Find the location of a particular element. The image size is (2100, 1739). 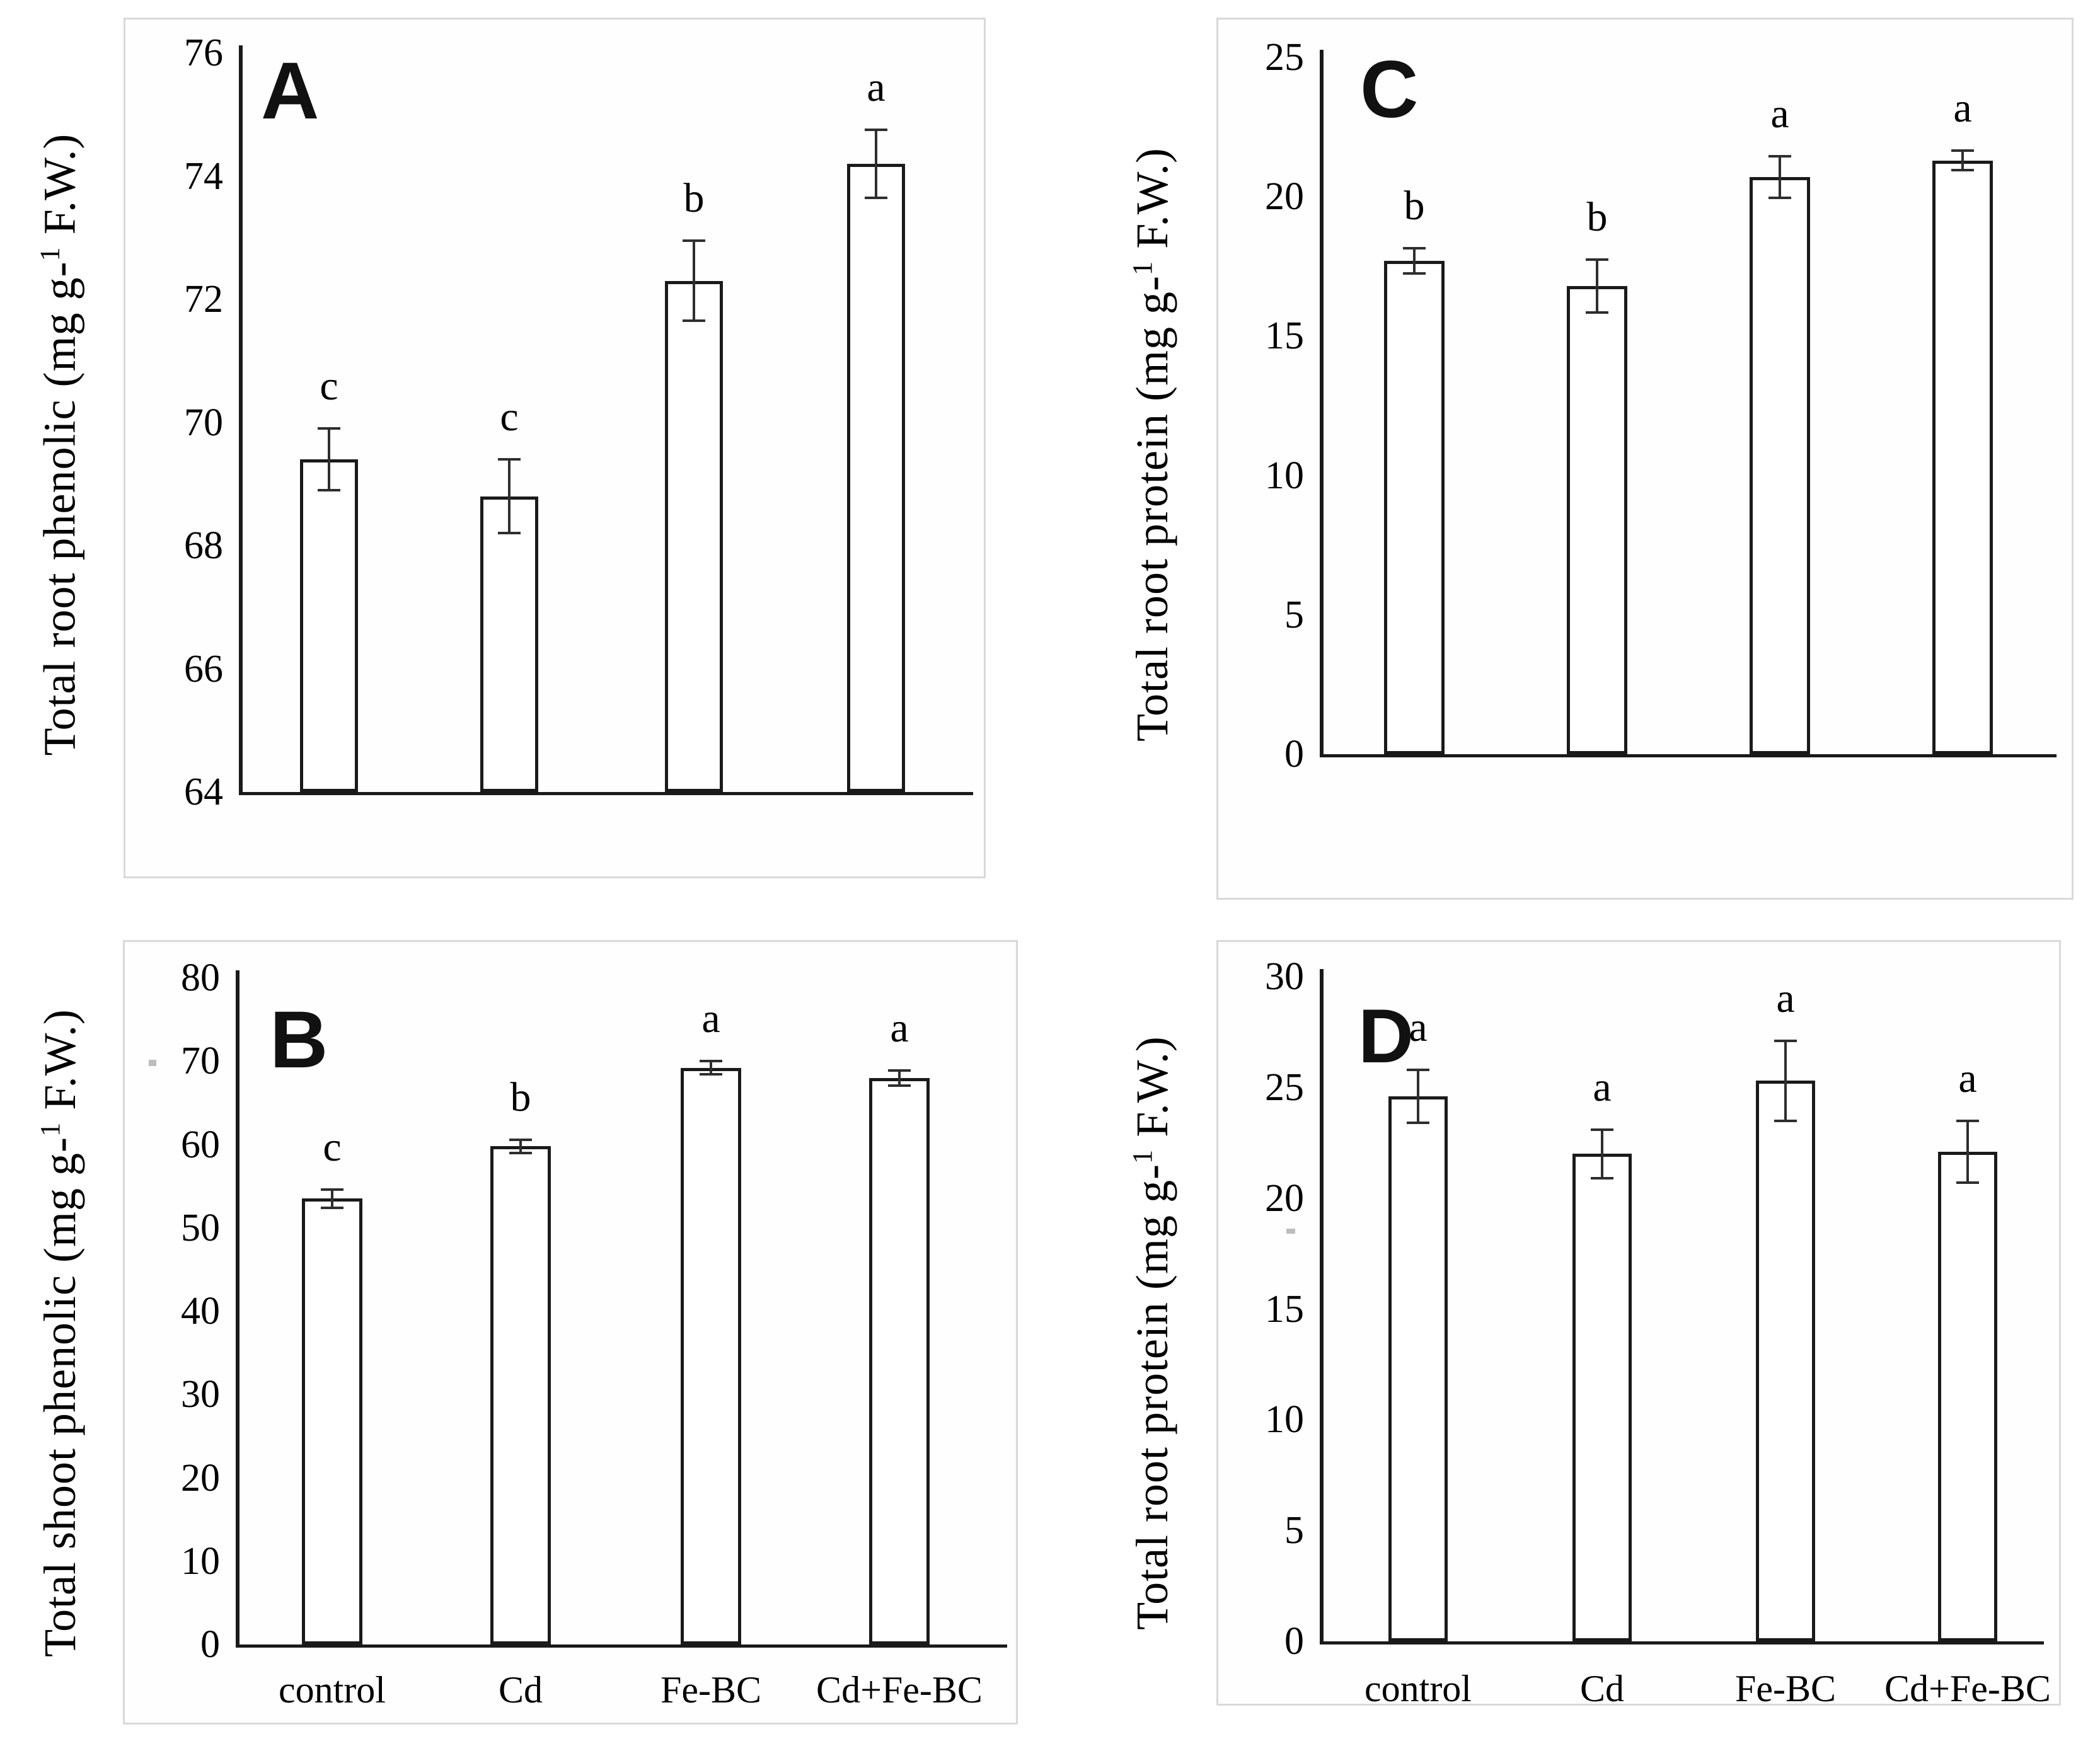

y-tick-label: 70 is located at coordinates (200, 1061).